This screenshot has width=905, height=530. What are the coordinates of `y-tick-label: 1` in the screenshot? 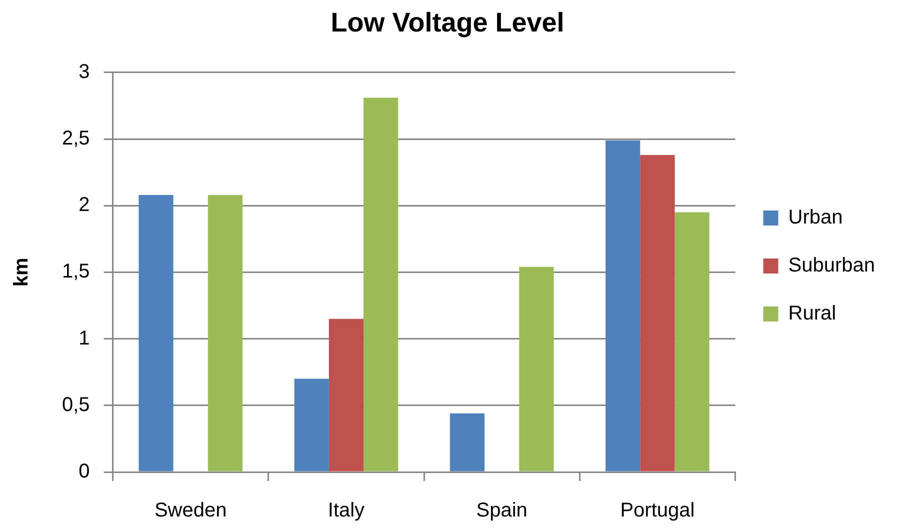 It's located at (84, 338).